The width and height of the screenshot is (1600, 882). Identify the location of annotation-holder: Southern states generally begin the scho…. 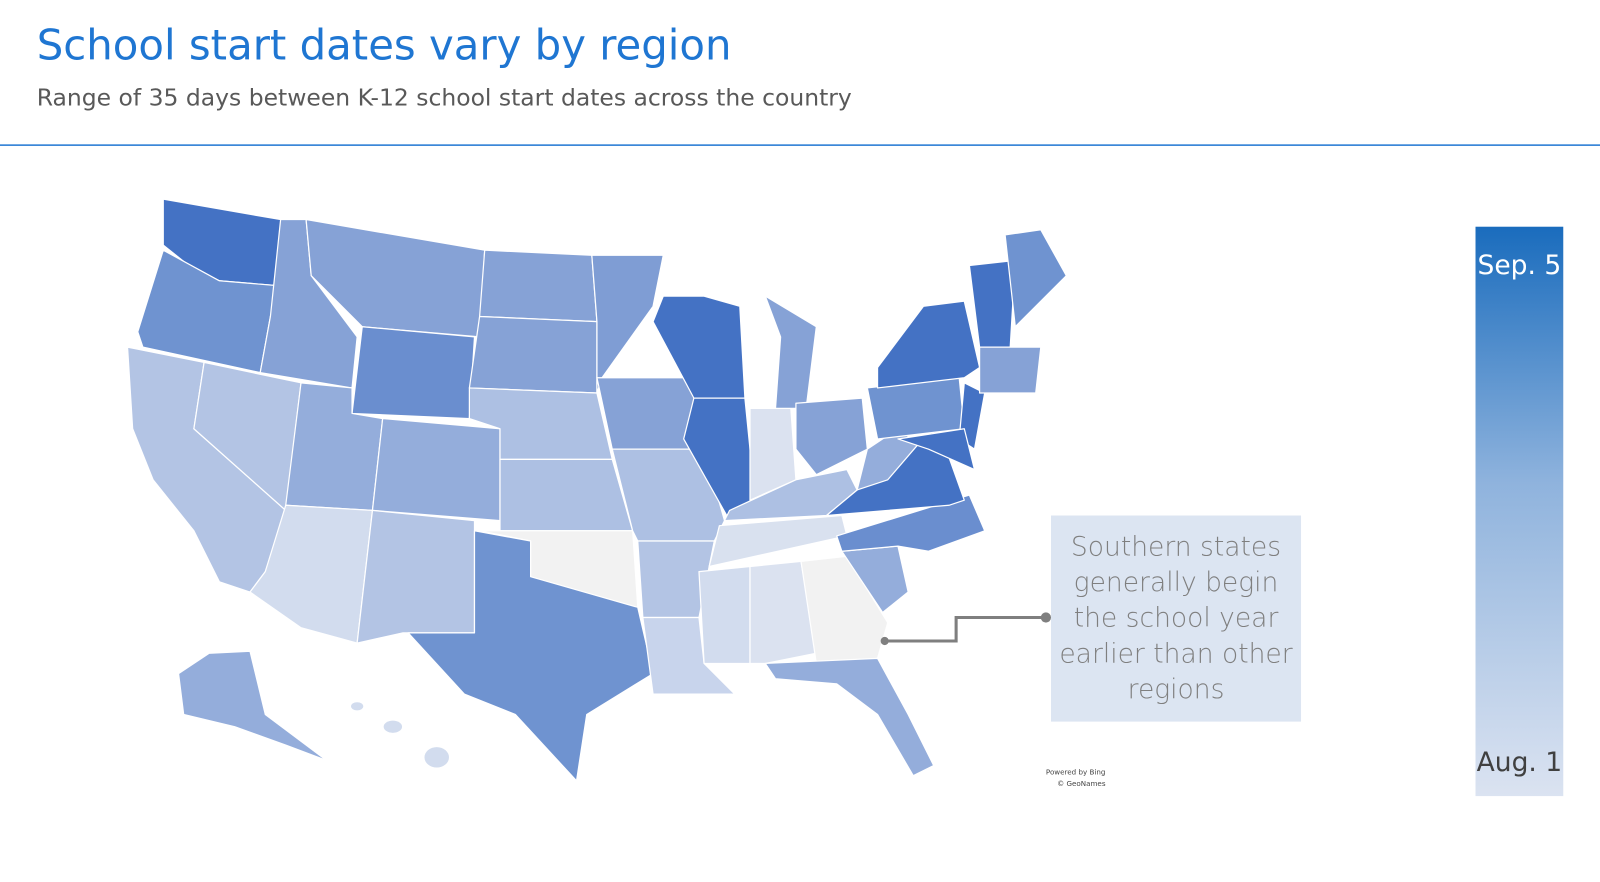
(1176, 618).